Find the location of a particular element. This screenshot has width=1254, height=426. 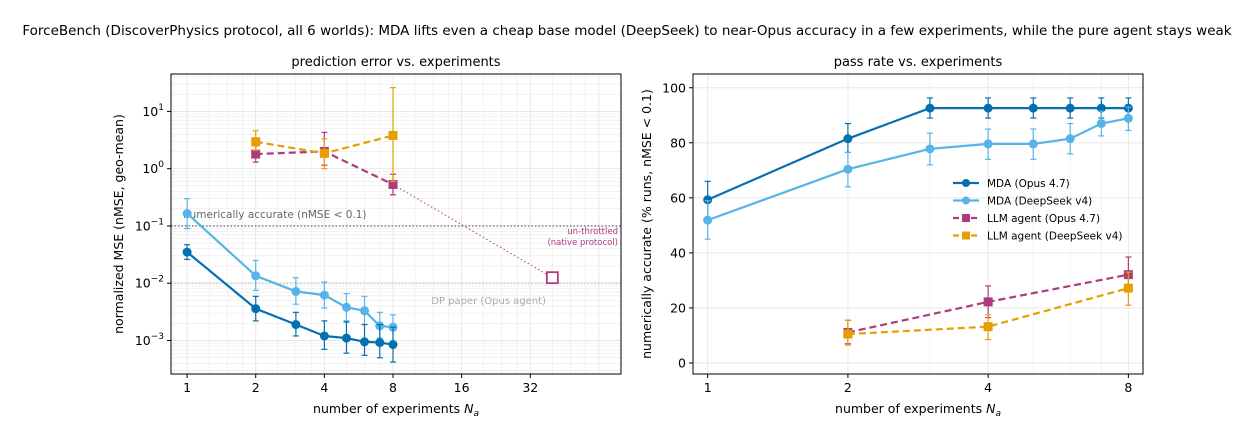

x-tick-label: 16 is located at coordinates (462, 387).